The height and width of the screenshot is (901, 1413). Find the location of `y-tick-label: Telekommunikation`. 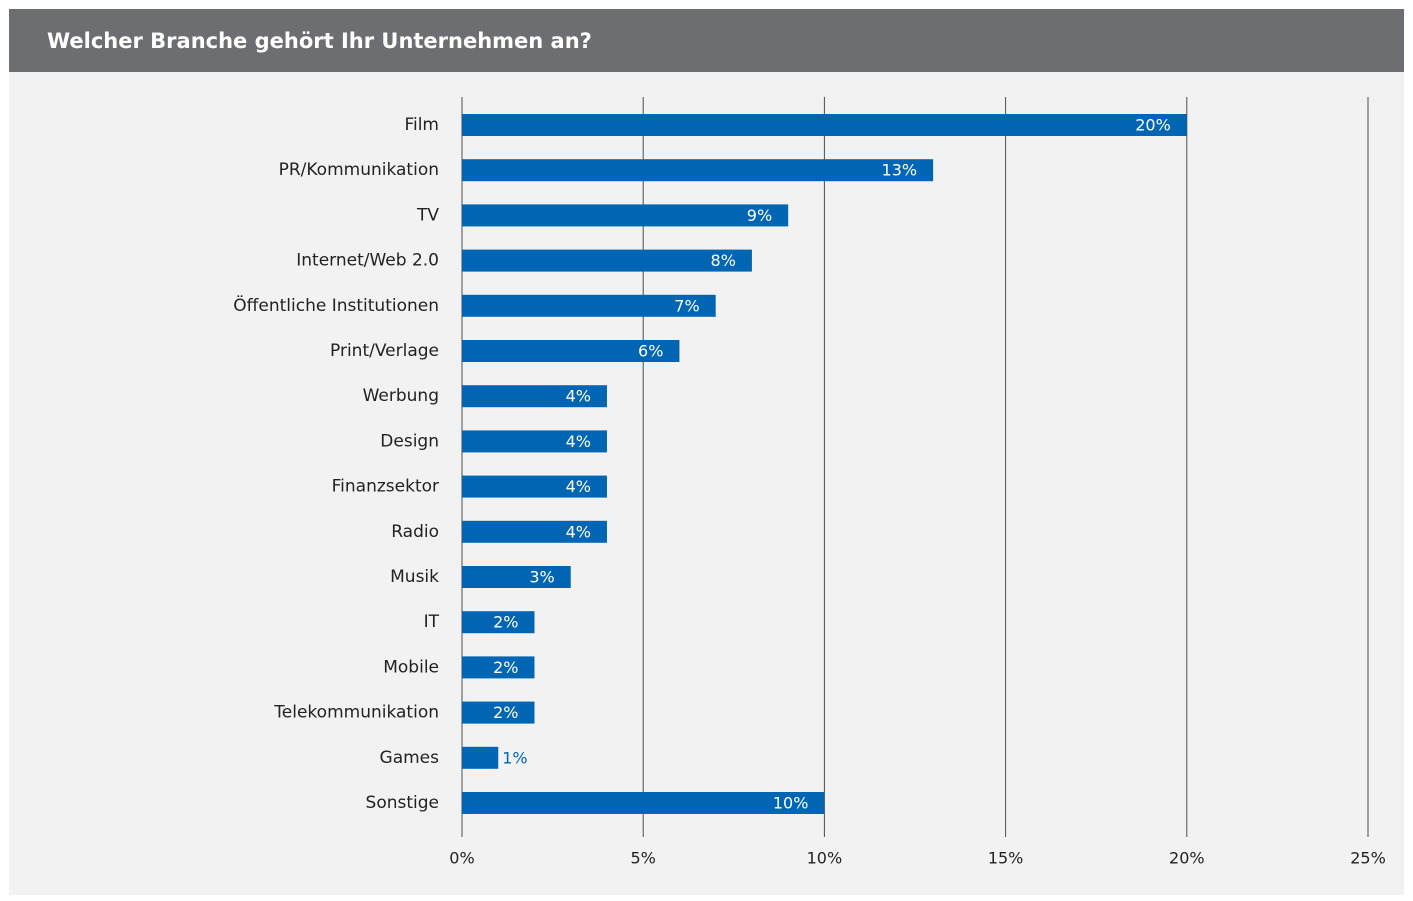

y-tick-label: Telekommunikation is located at coordinates (356, 713).